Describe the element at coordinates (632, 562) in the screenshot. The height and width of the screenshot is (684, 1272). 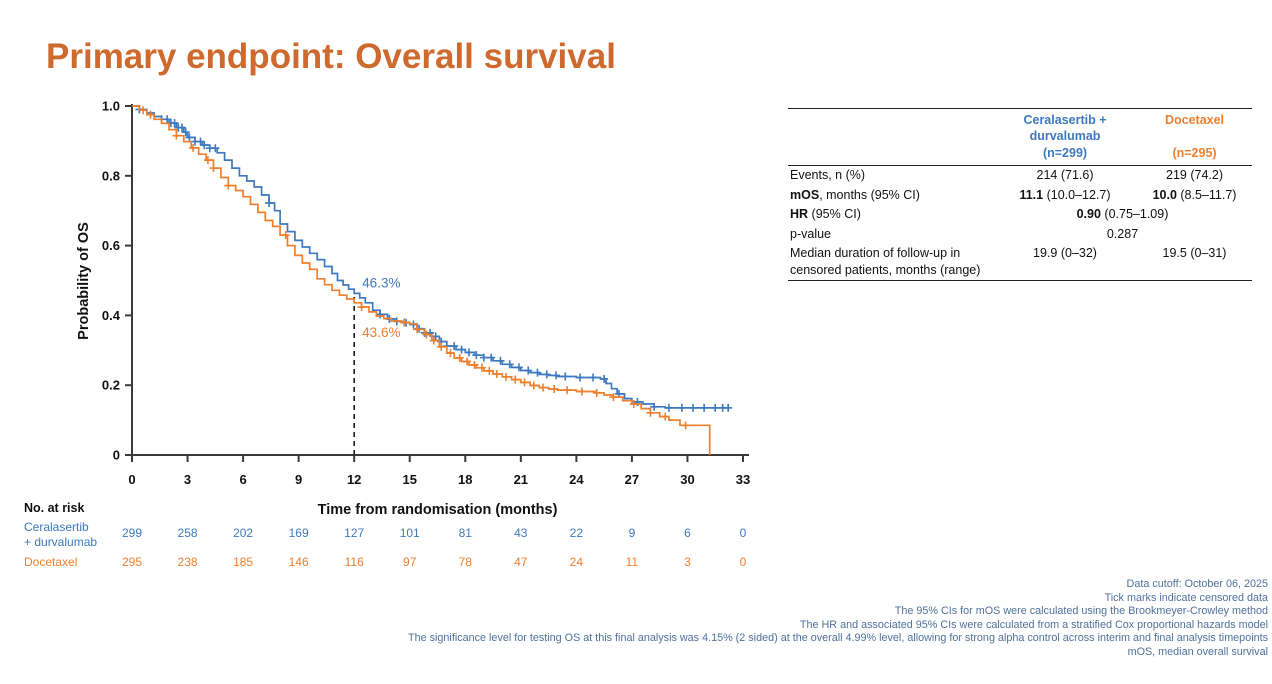
I see `risk-count: 11` at that location.